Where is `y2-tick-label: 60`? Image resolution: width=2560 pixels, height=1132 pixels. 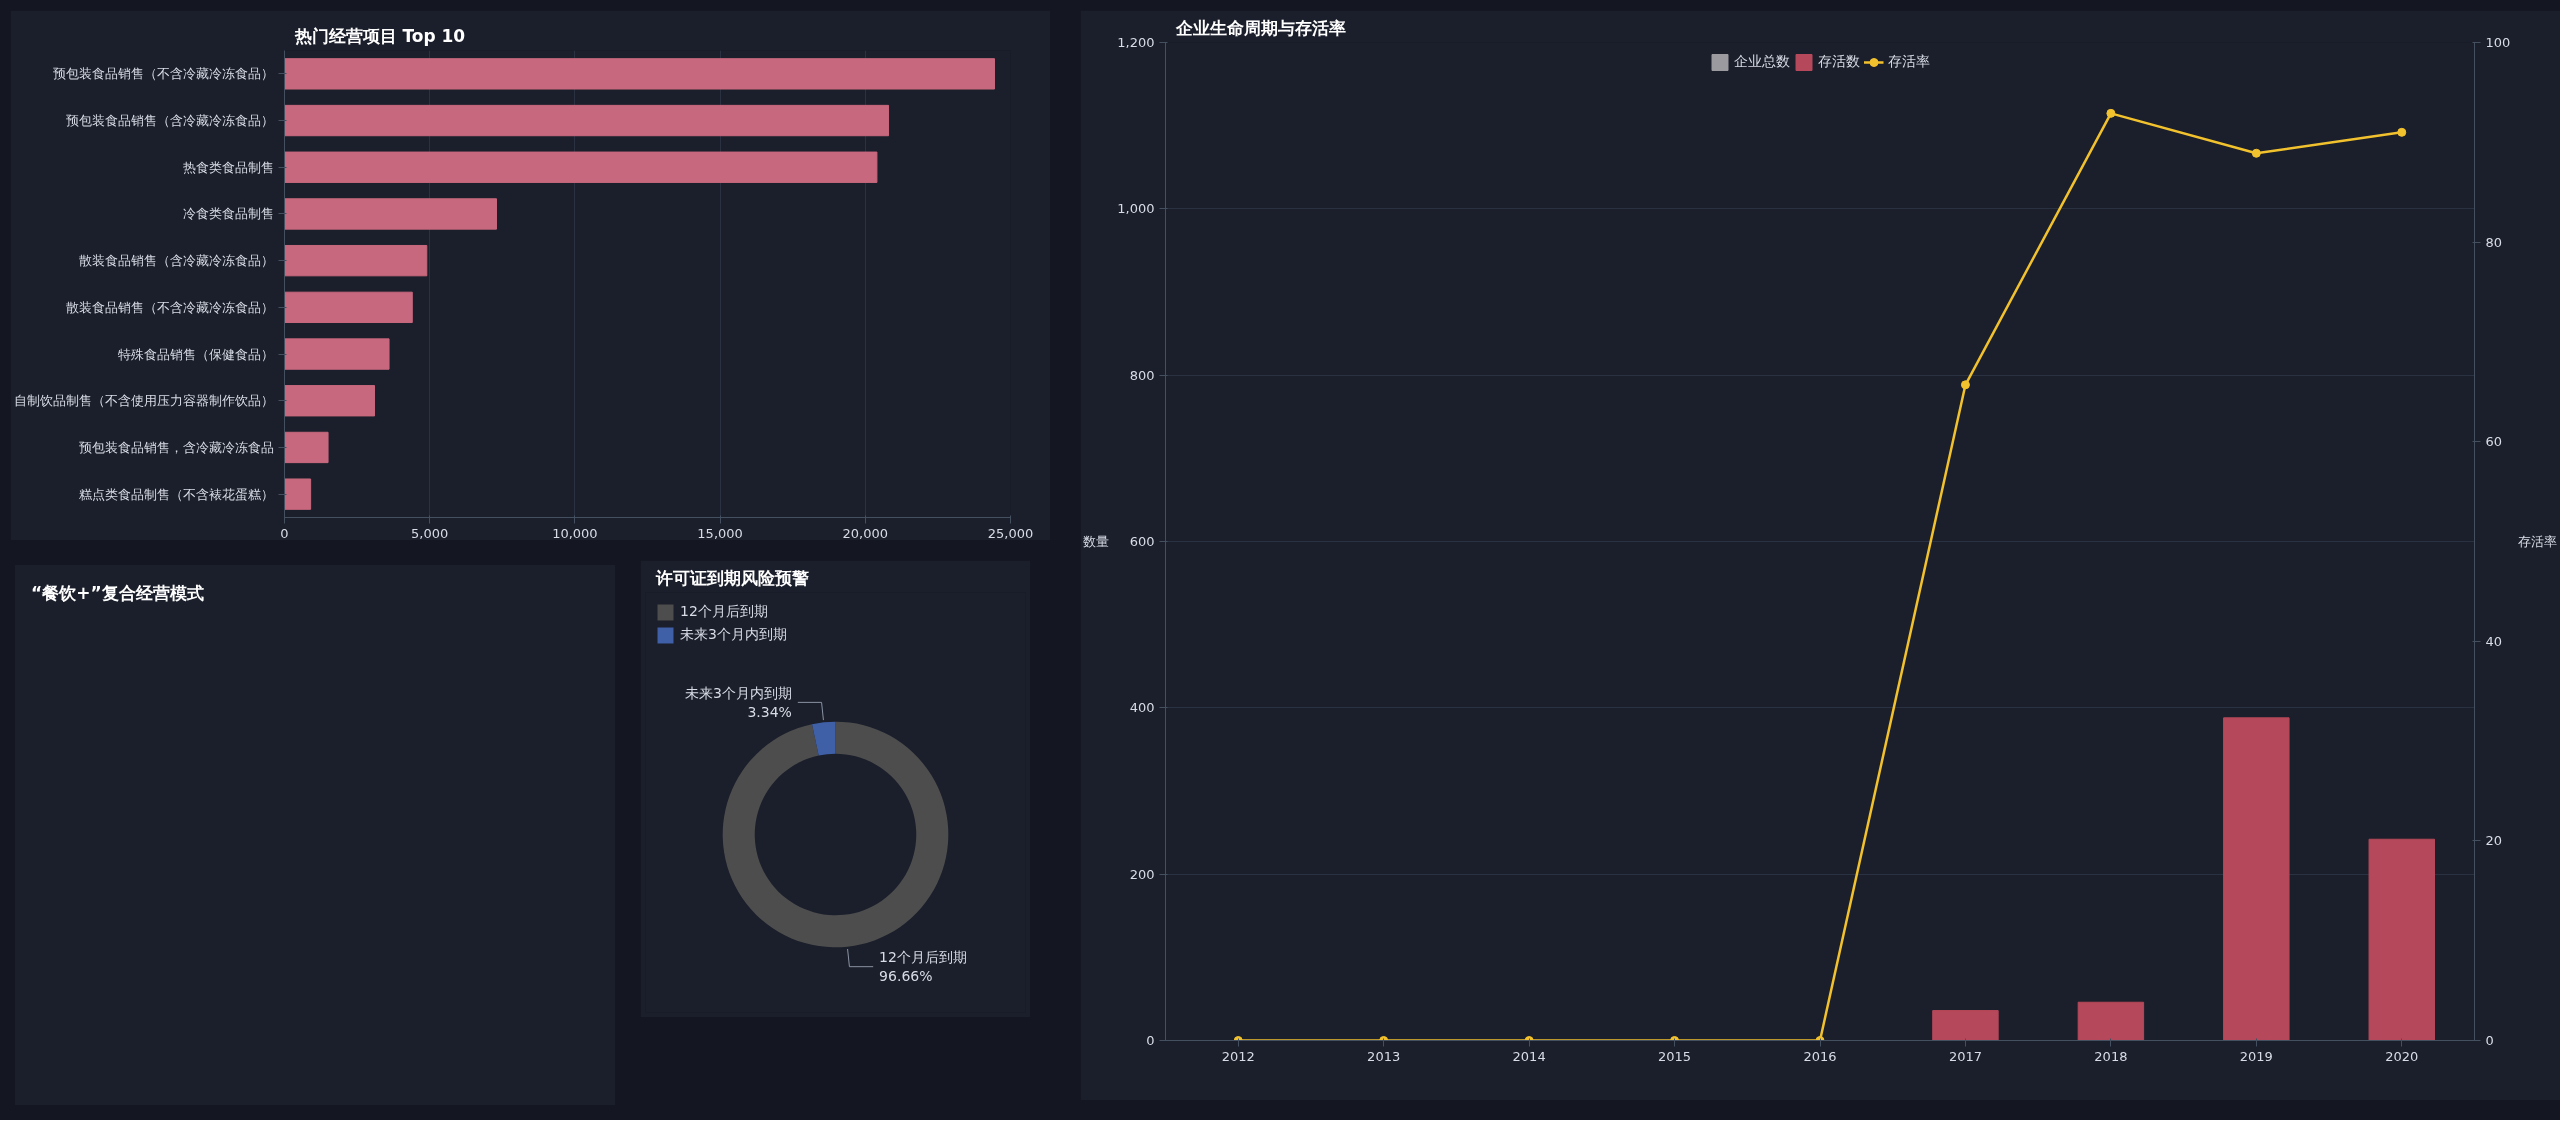 y2-tick-label: 60 is located at coordinates (2494, 442).